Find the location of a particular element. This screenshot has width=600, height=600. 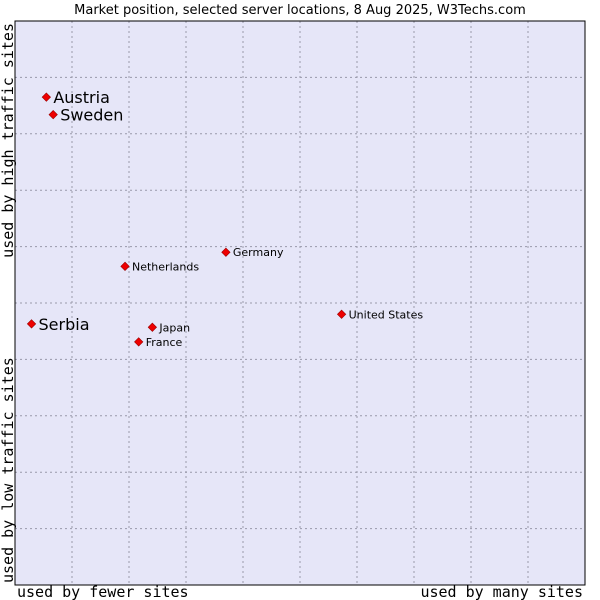

data-point-united-states: United States is located at coordinates (380, 314).